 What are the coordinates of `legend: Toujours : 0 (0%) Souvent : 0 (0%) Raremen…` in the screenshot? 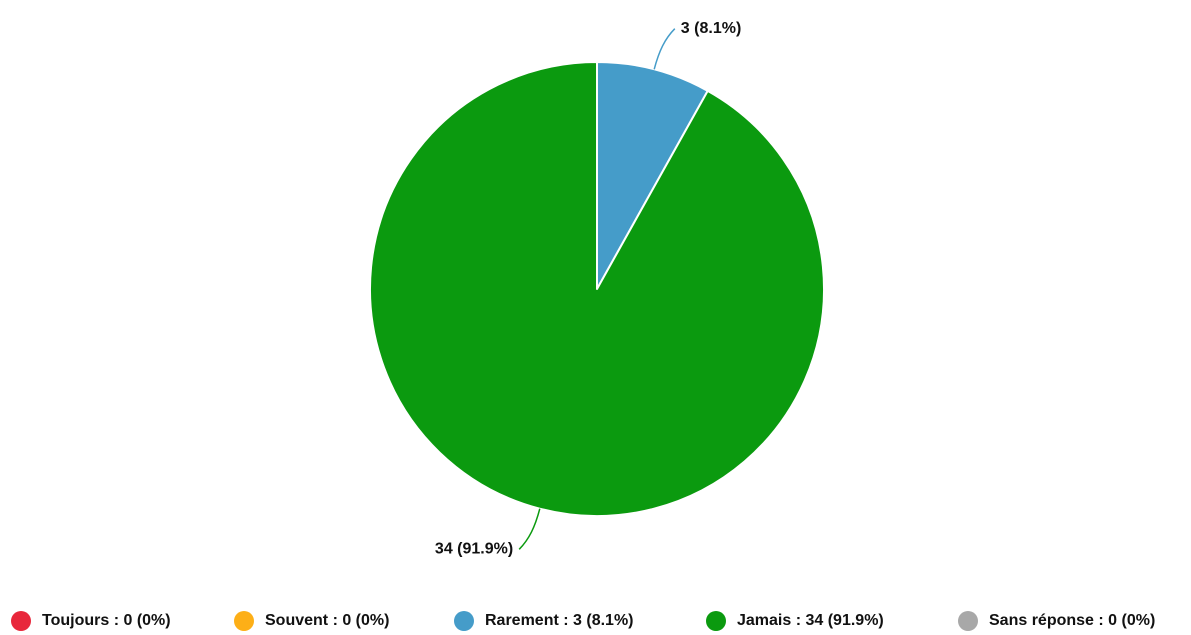 It's located at (583, 621).